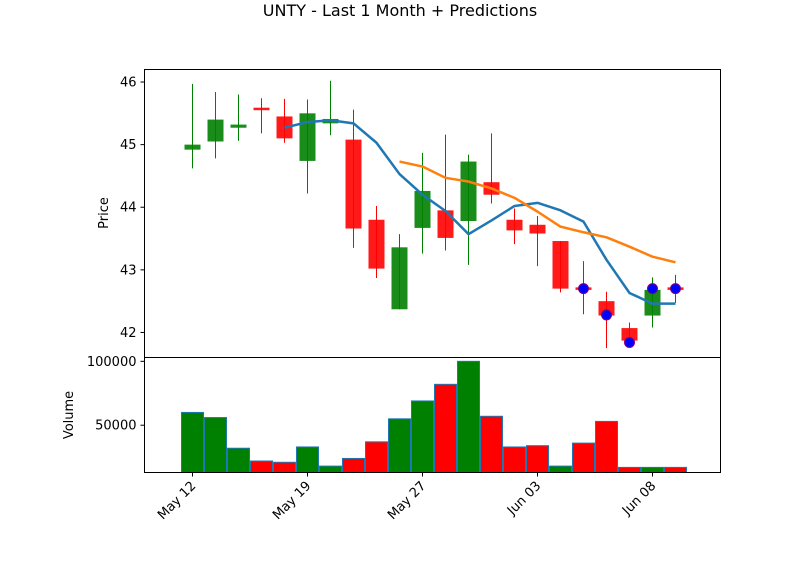 This screenshot has height=575, width=800. What do you see at coordinates (407, 501) in the screenshot?
I see `x-tick-label: May 27` at bounding box center [407, 501].